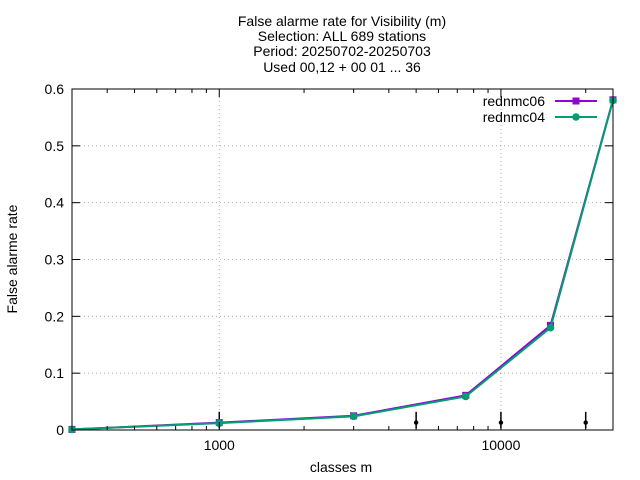 The width and height of the screenshot is (640, 480). I want to click on title-line-4: Used 00,12 + 00 01 ... 36, so click(342, 67).